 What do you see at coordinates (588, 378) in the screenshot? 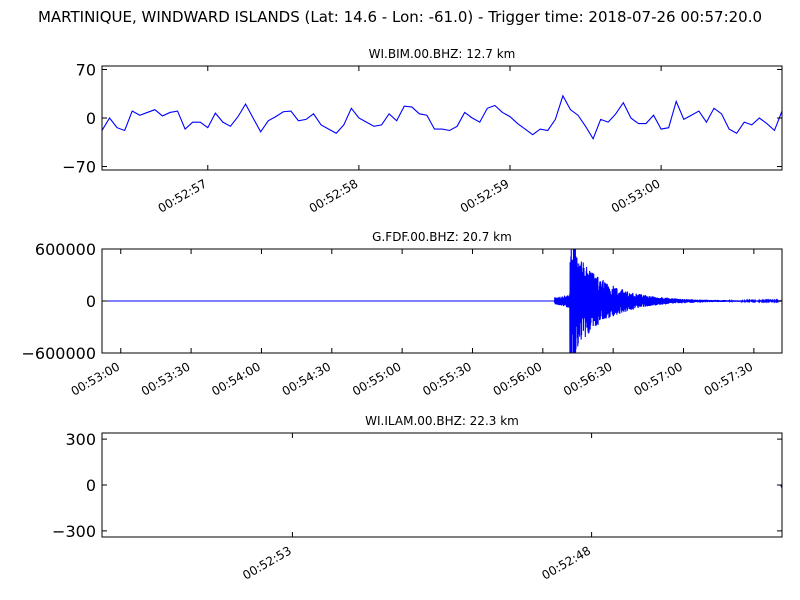
I see `x-tick-label: 00:56:30` at bounding box center [588, 378].